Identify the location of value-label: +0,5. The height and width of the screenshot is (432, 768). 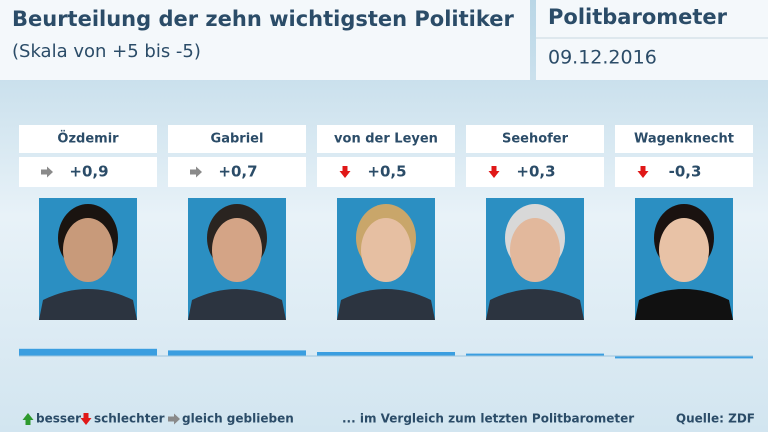
(386, 172).